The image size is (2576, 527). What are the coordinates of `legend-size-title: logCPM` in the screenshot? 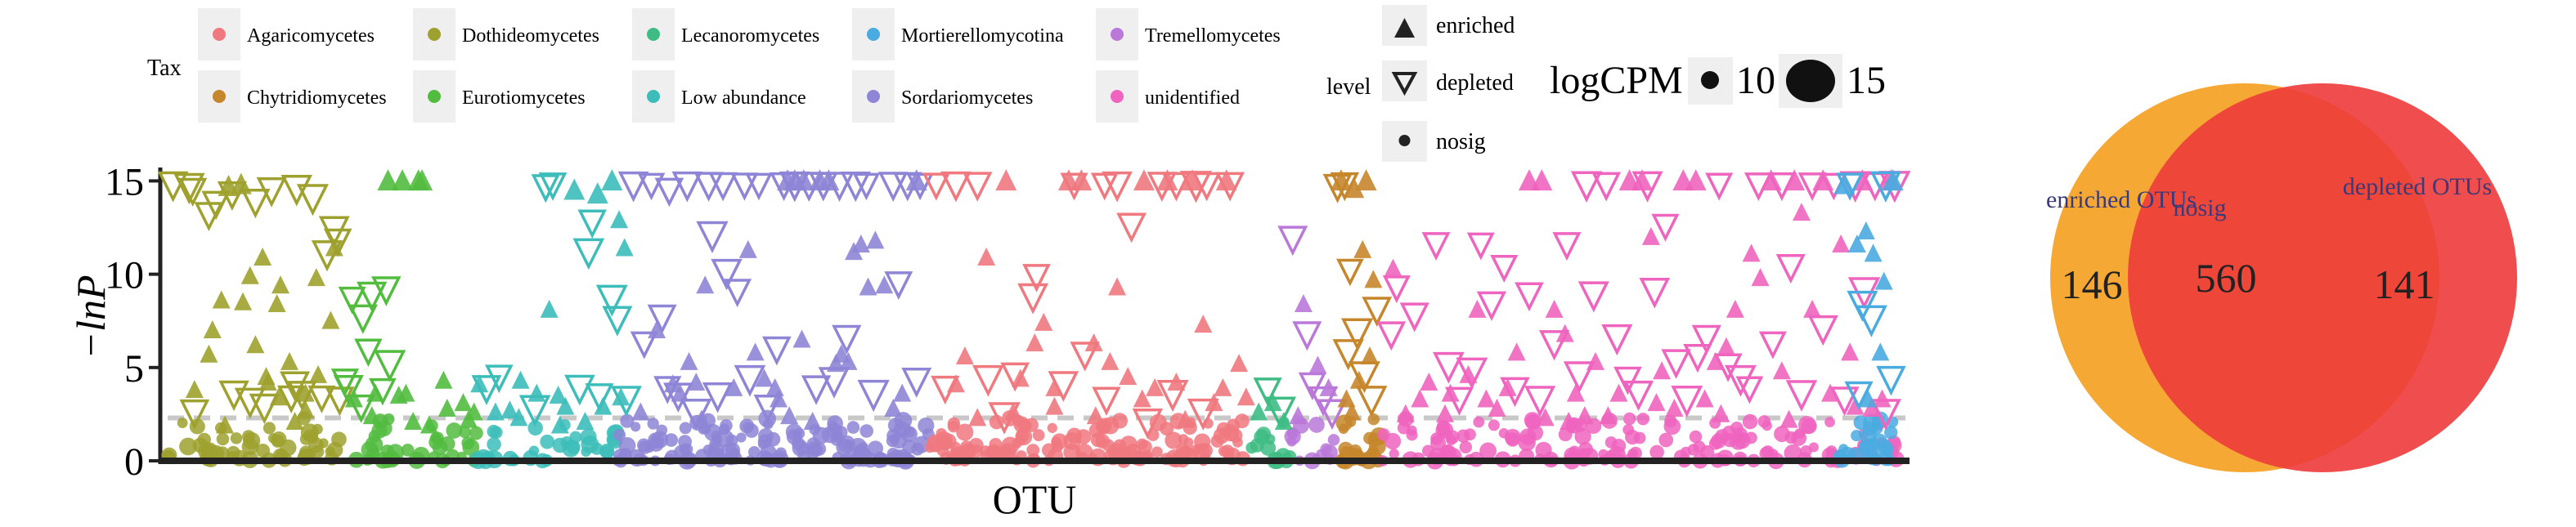 It's located at (1616, 80).